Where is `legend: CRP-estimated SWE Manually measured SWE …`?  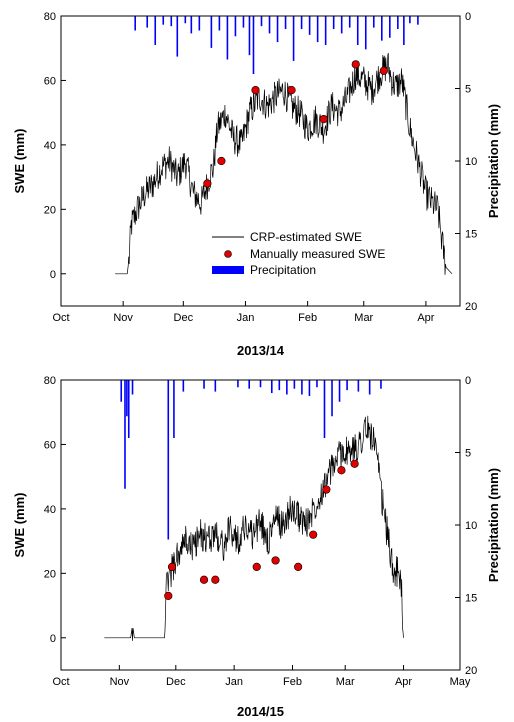 legend: CRP-estimated SWE Manually measured SWE … is located at coordinates (298, 253).